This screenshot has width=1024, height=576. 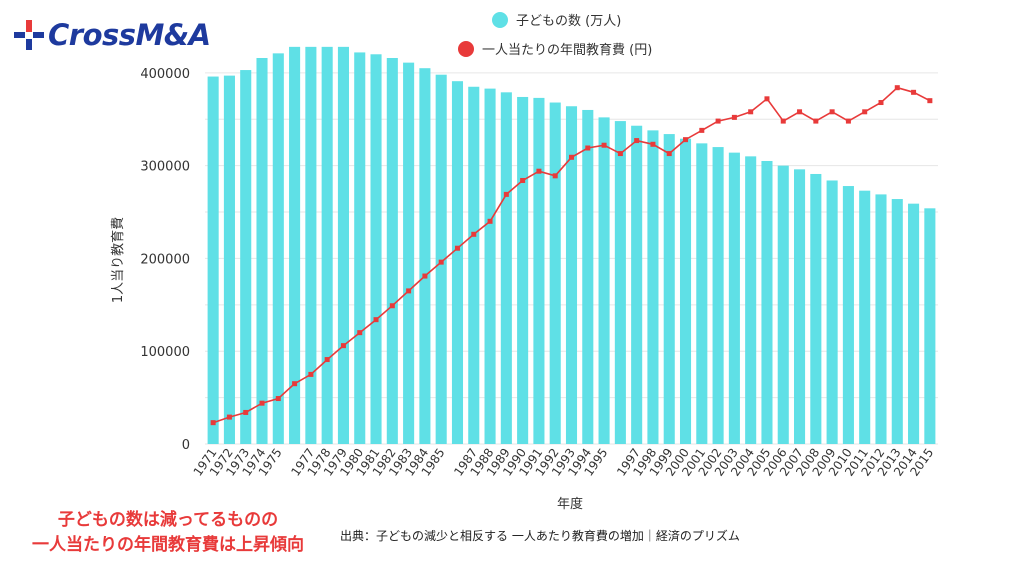 I want to click on brand-logo: CrossM&A, so click(x=112, y=35).